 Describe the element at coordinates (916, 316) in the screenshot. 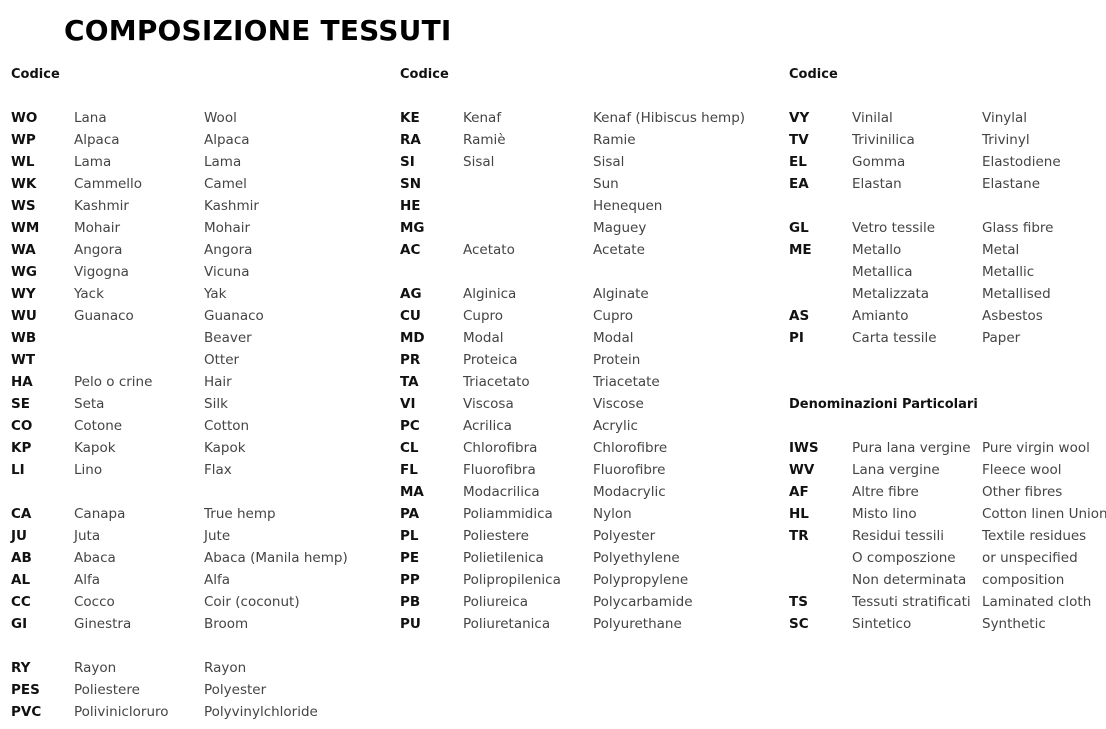

I see `fiber-row: AS Amianto Asbestos` at that location.